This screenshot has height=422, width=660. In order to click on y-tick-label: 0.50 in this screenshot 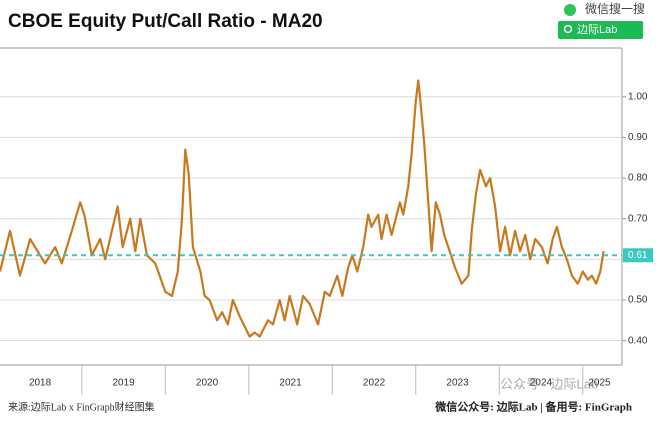, I will do `click(638, 300)`.